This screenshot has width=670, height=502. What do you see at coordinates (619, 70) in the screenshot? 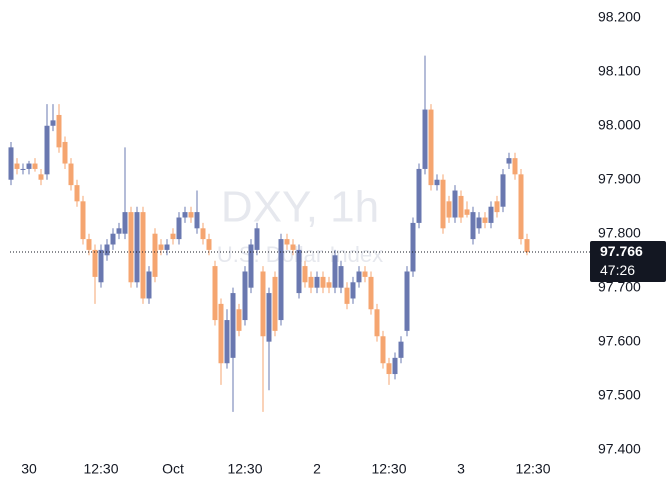
I see `y-tick-label: 98.100` at bounding box center [619, 70].